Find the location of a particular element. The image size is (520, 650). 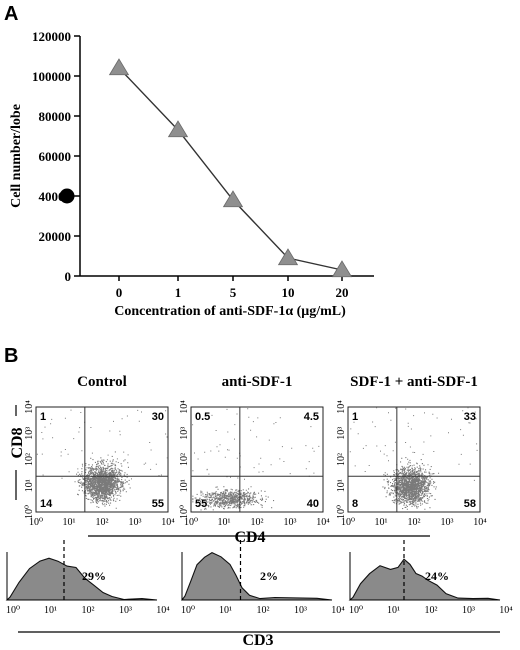

quadrant-label-lower-right: 40 is located at coordinates (313, 504).